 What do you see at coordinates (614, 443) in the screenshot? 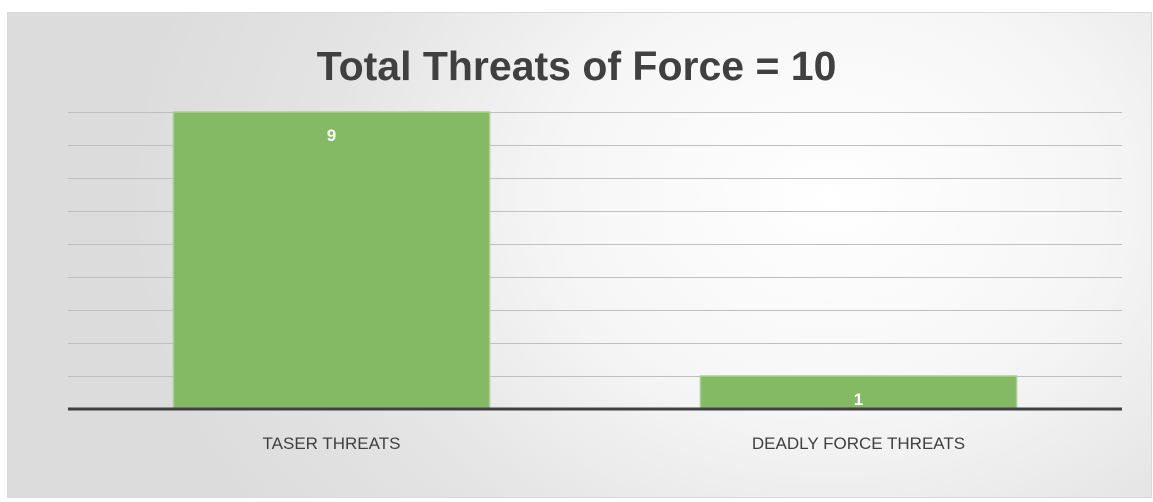
I see `category-labels: TASER THREATS DEADLY FORCE THREATS` at bounding box center [614, 443].